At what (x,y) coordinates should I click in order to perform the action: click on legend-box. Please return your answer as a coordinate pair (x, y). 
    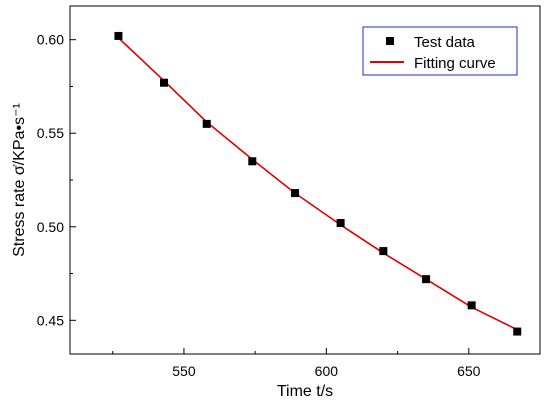
    Looking at the image, I should click on (440, 51).